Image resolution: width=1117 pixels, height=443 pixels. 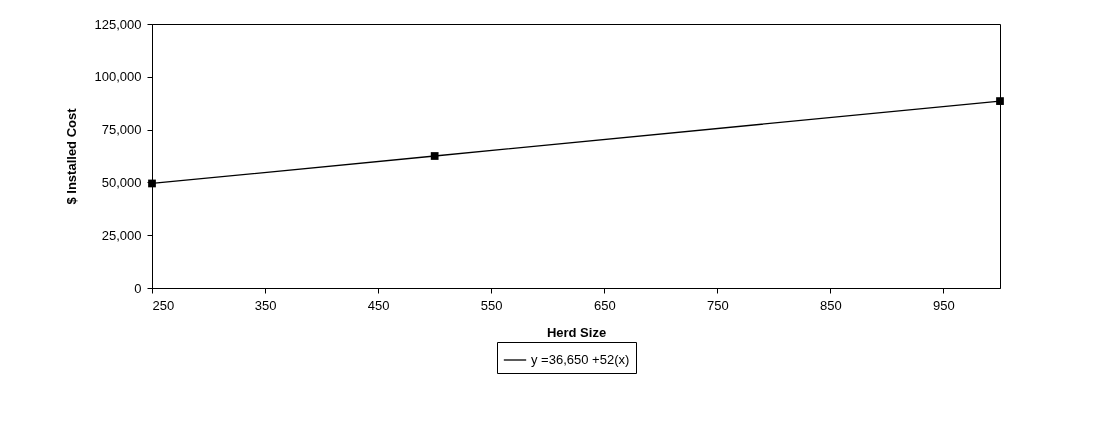 I want to click on x-tick-label: 950, so click(x=944, y=305).